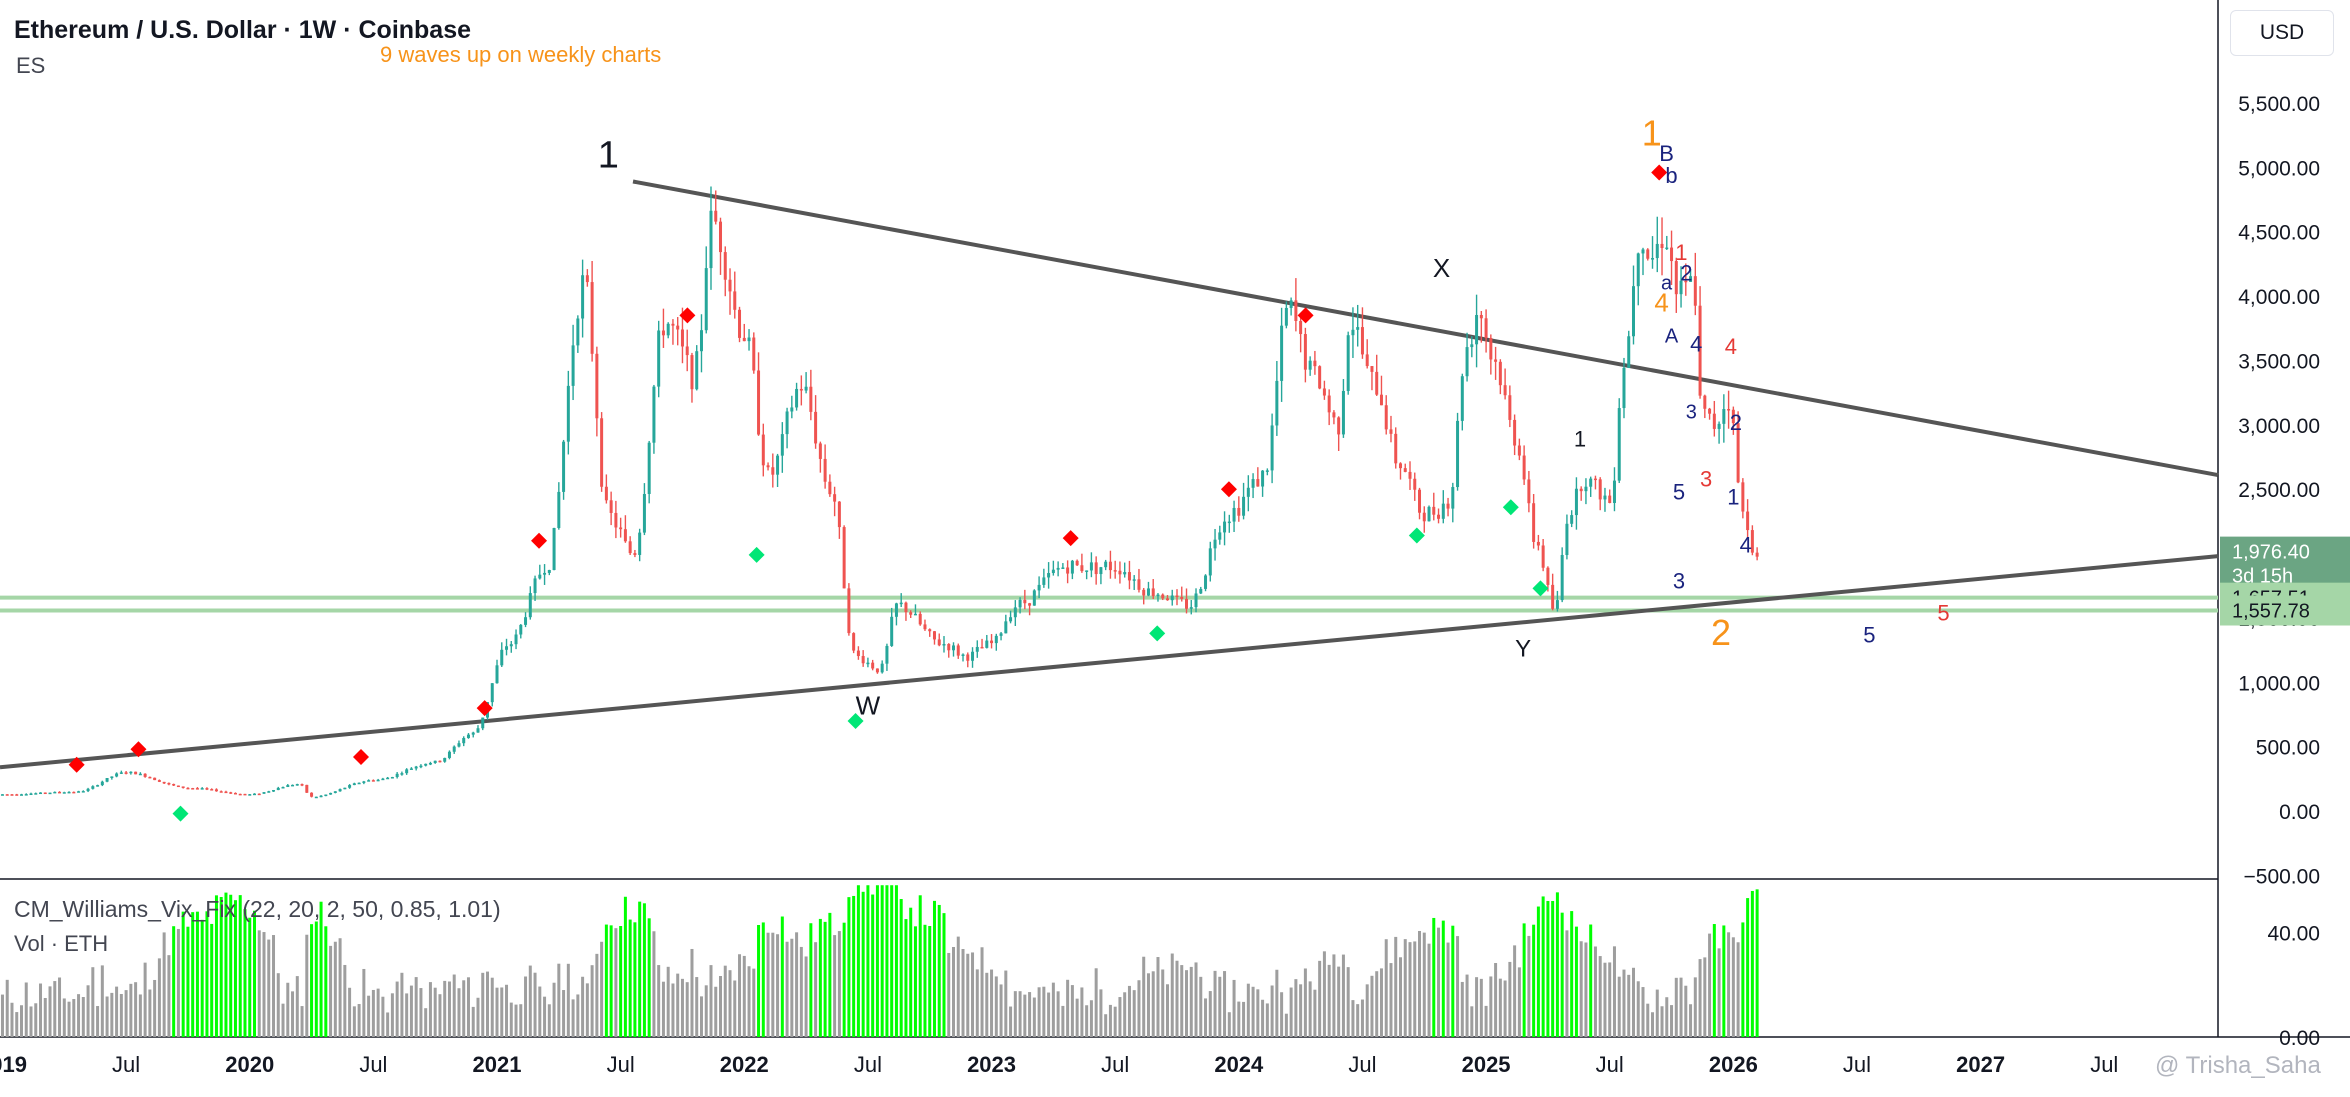 This screenshot has height=1097, width=2350. Describe the element at coordinates (2288, 748) in the screenshot. I see `price-tick-label: 500.00` at that location.